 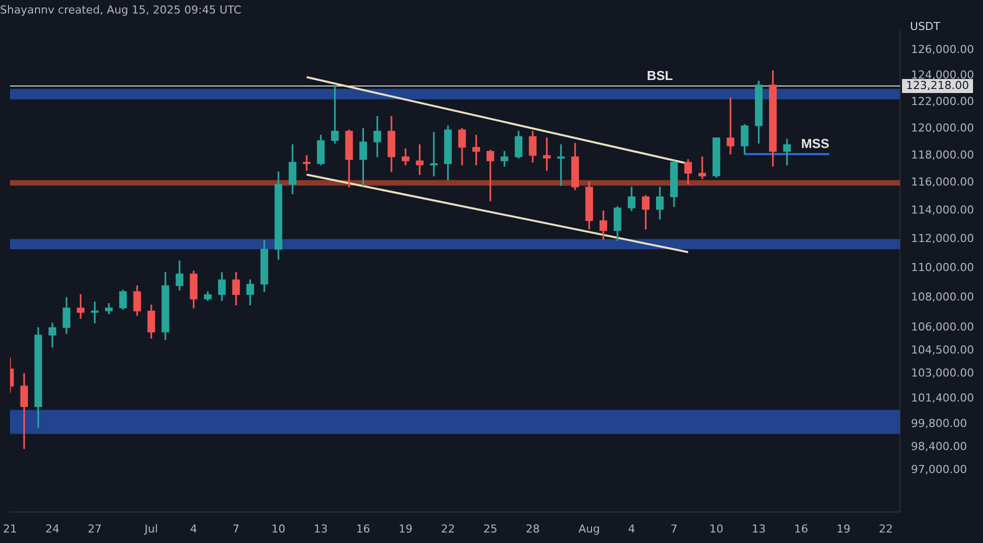 I want to click on y-tick-label: 116,000.00, so click(x=942, y=182).